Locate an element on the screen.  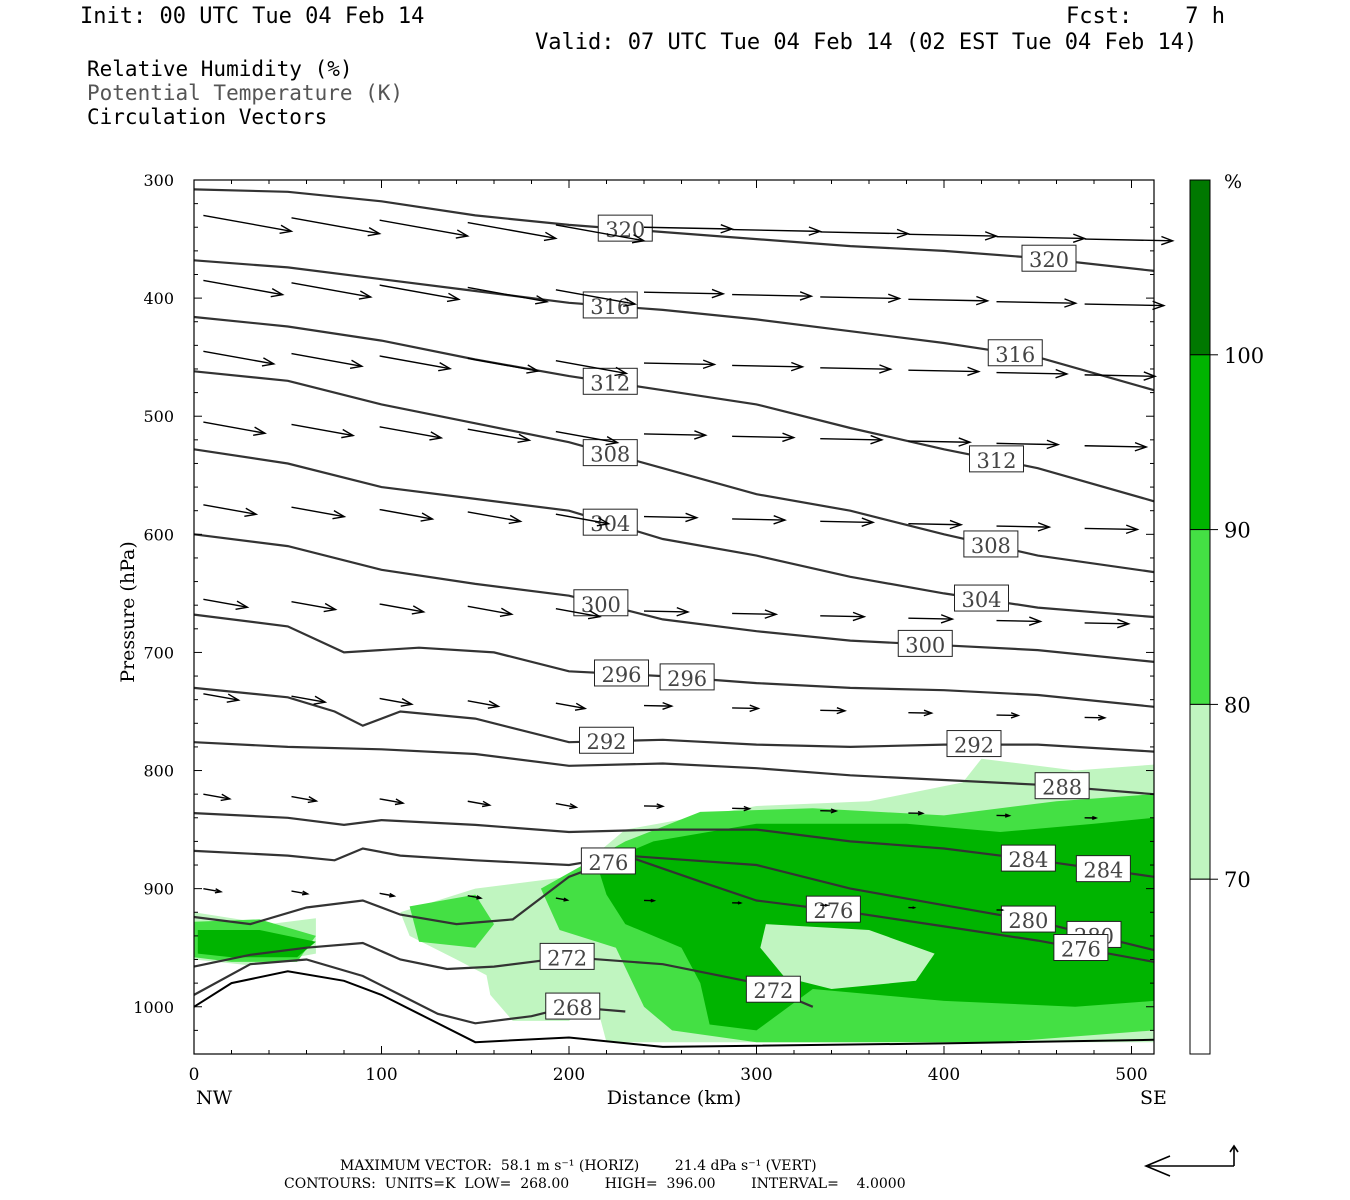
legend-potential-temperature: Potential Temperature (K) is located at coordinates (245, 93).